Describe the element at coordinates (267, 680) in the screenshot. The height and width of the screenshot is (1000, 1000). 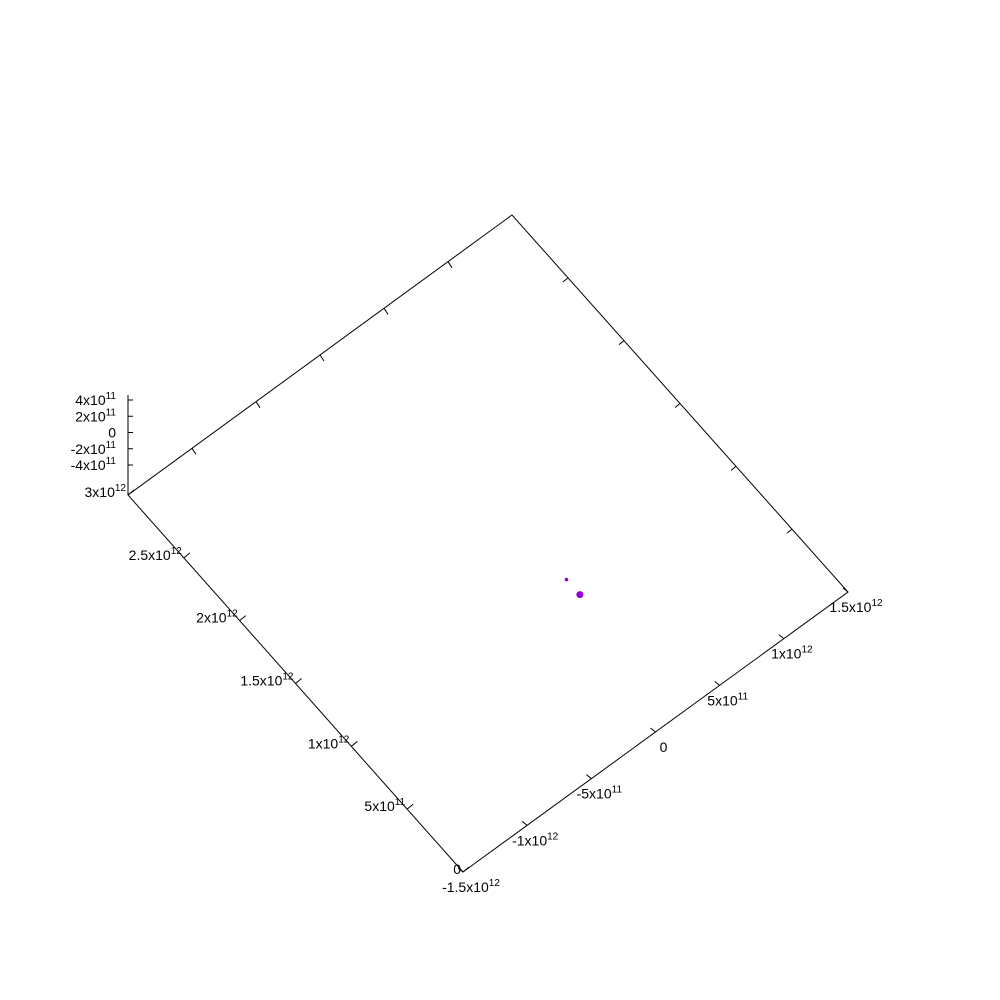
I see `y-tick-label: 1.5x10¹²` at that location.